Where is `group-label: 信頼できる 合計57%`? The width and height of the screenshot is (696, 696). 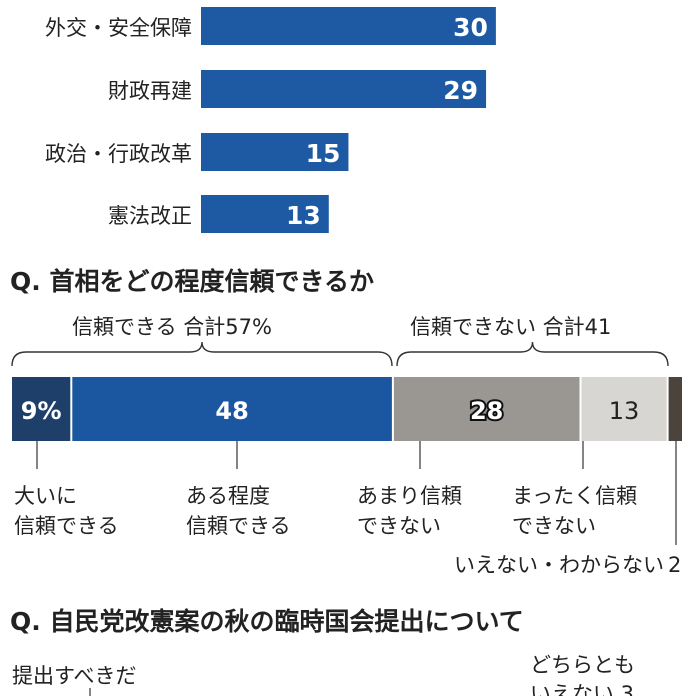 group-label: 信頼できる 合計57% is located at coordinates (172, 327).